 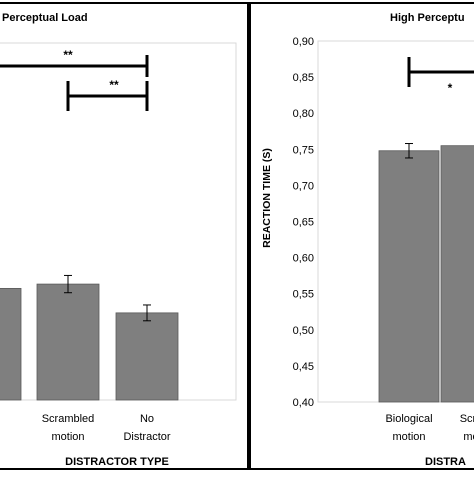 I want to click on category-label: Distractor, so click(x=146, y=437).